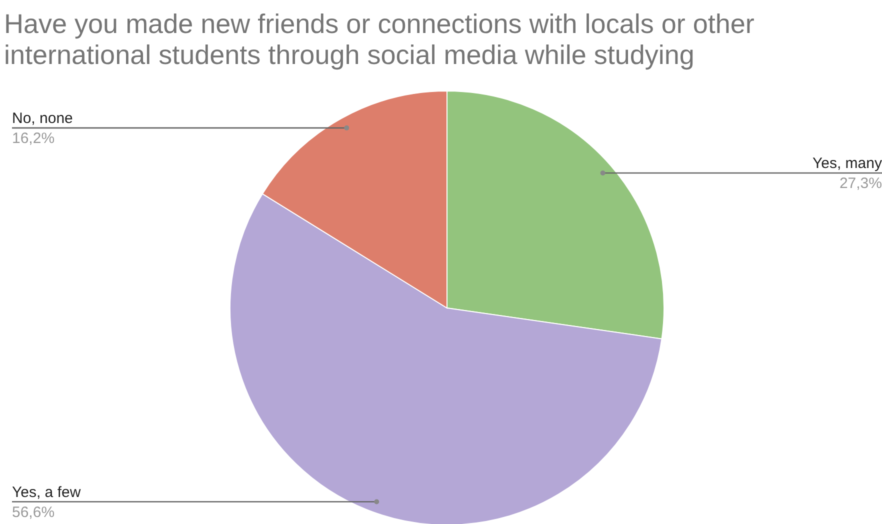  Describe the element at coordinates (847, 163) in the screenshot. I see `slice-label: Yes, many` at that location.